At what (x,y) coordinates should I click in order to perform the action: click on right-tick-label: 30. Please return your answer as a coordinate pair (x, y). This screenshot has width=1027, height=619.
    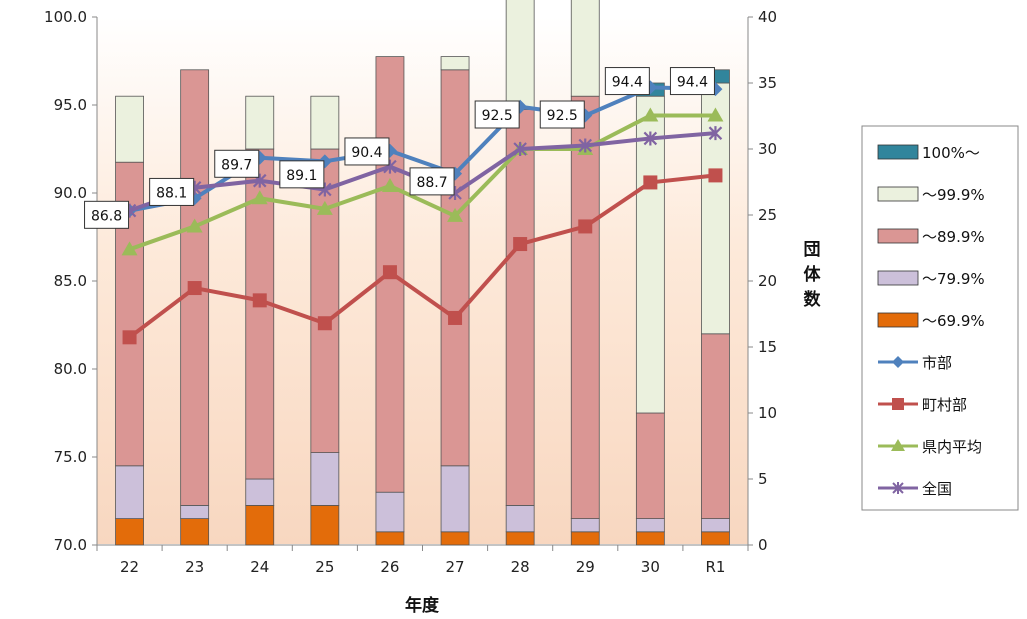
    Looking at the image, I should click on (767, 149).